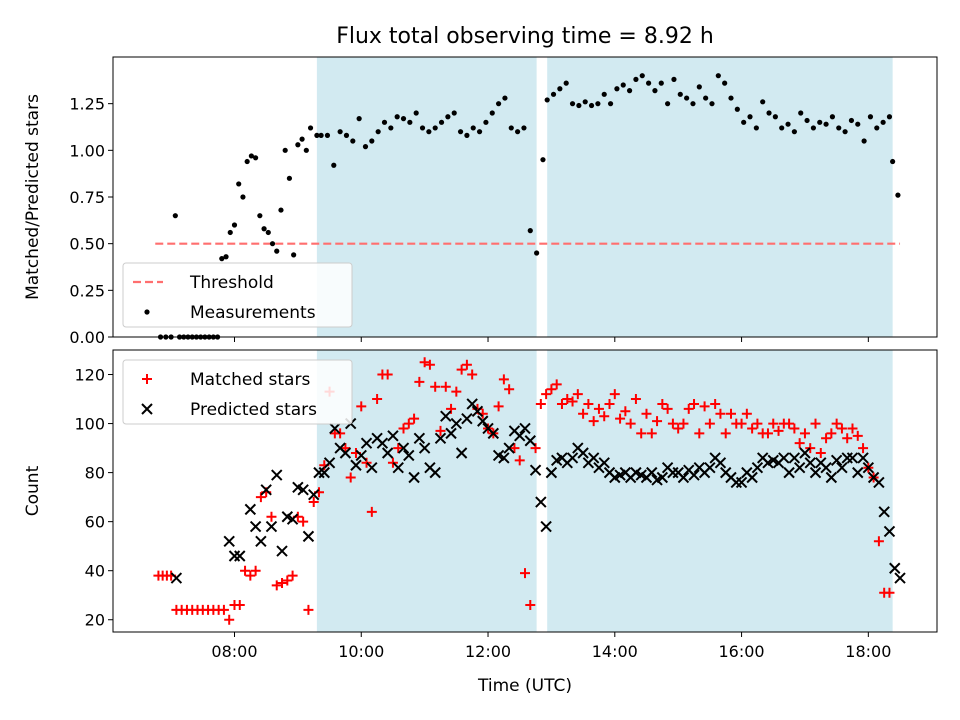 The height and width of the screenshot is (720, 960). I want to click on chart-title: Flux total observing time = 8.92 h, so click(525, 36).